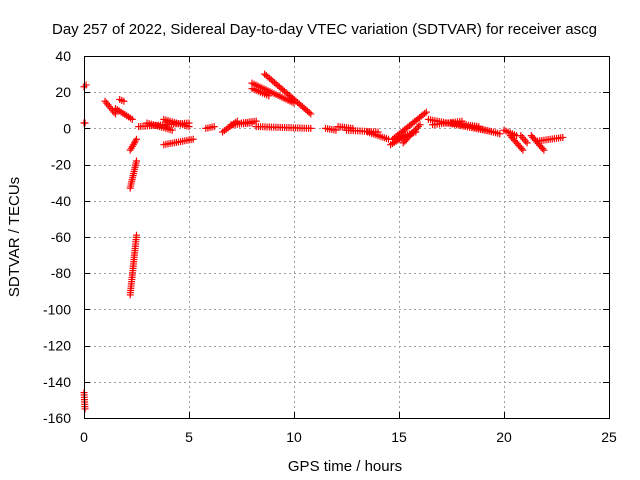  Describe the element at coordinates (504, 437) in the screenshot. I see `x-tick-label: 20` at that location.